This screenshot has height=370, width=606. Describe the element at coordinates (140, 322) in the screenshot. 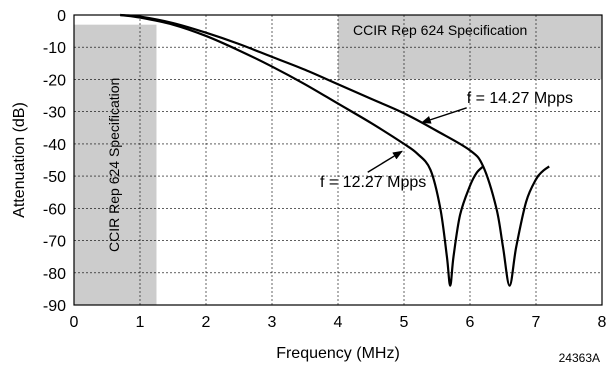

I see `x-tick-label: 1` at that location.